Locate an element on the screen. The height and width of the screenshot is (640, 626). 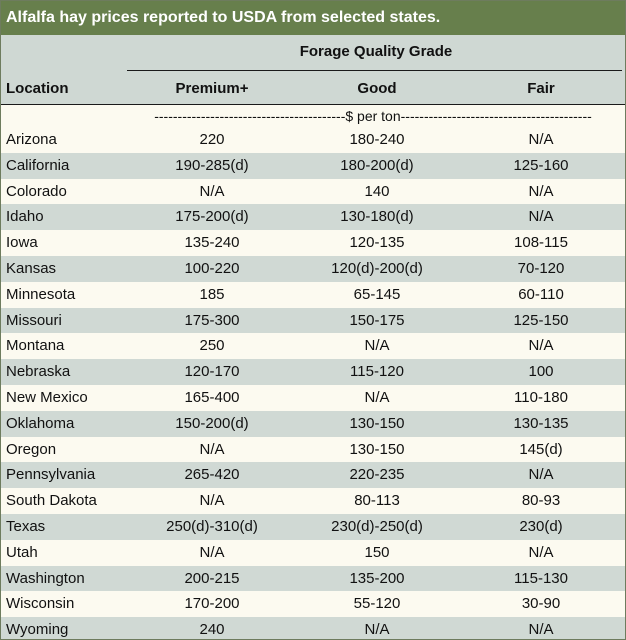
location-cell: Oregon is located at coordinates (31, 449).